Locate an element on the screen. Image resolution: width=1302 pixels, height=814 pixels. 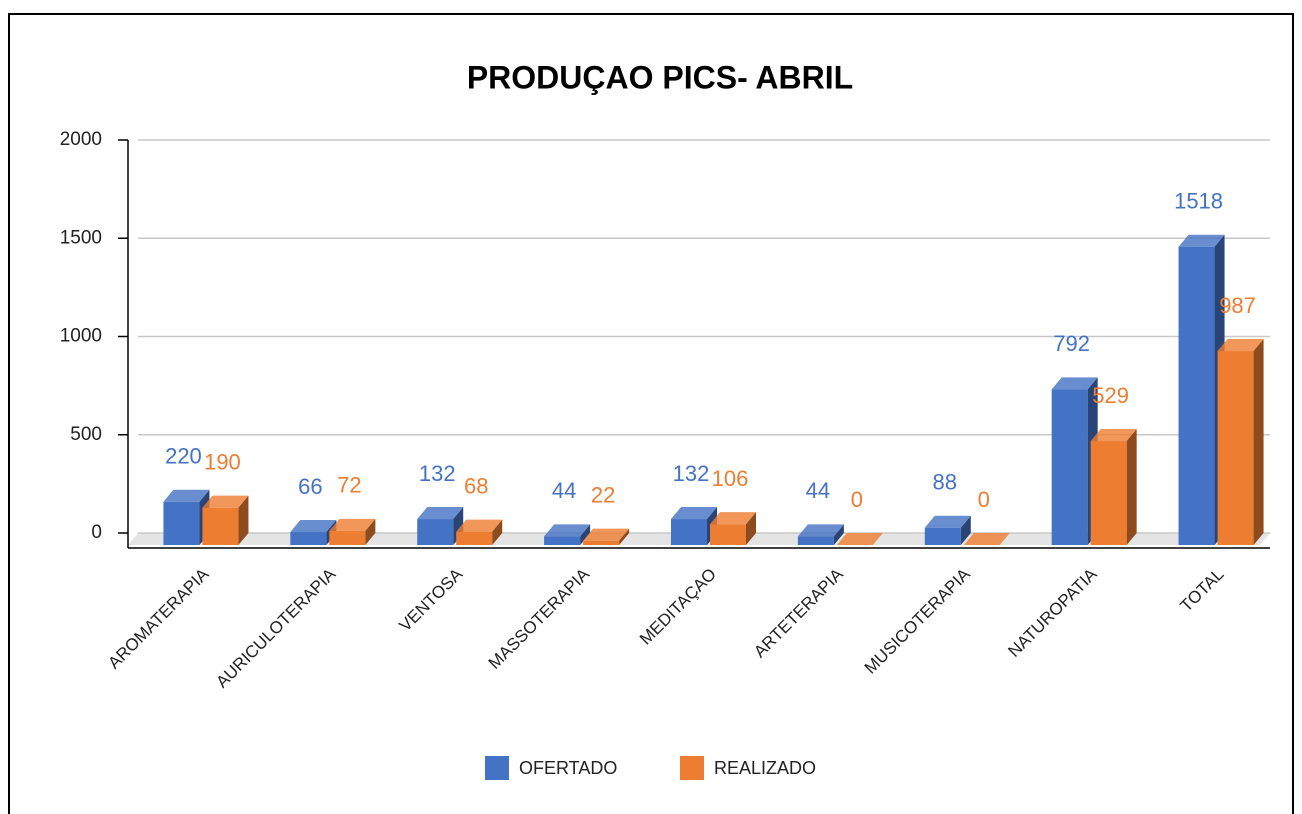
data-label: 88 is located at coordinates (945, 482).